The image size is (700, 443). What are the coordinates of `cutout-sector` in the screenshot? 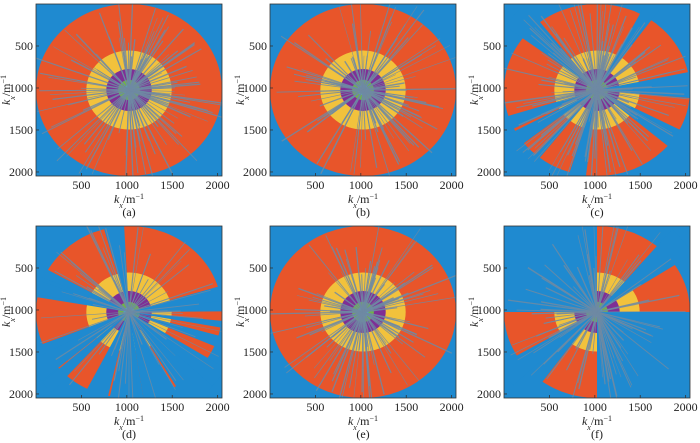 It's located at (550, 269).